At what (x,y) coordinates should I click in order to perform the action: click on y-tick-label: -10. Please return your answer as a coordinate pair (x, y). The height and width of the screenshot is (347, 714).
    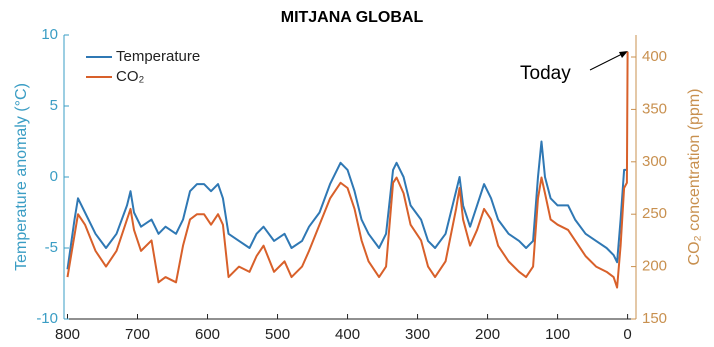
    Looking at the image, I should click on (47, 318).